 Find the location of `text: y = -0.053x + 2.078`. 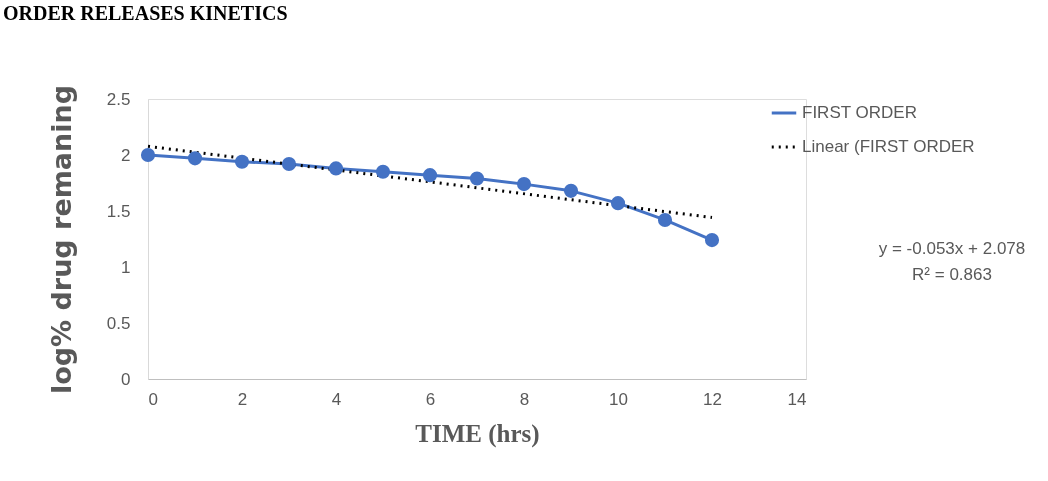

text: y = -0.053x + 2.078 is located at coordinates (952, 248).